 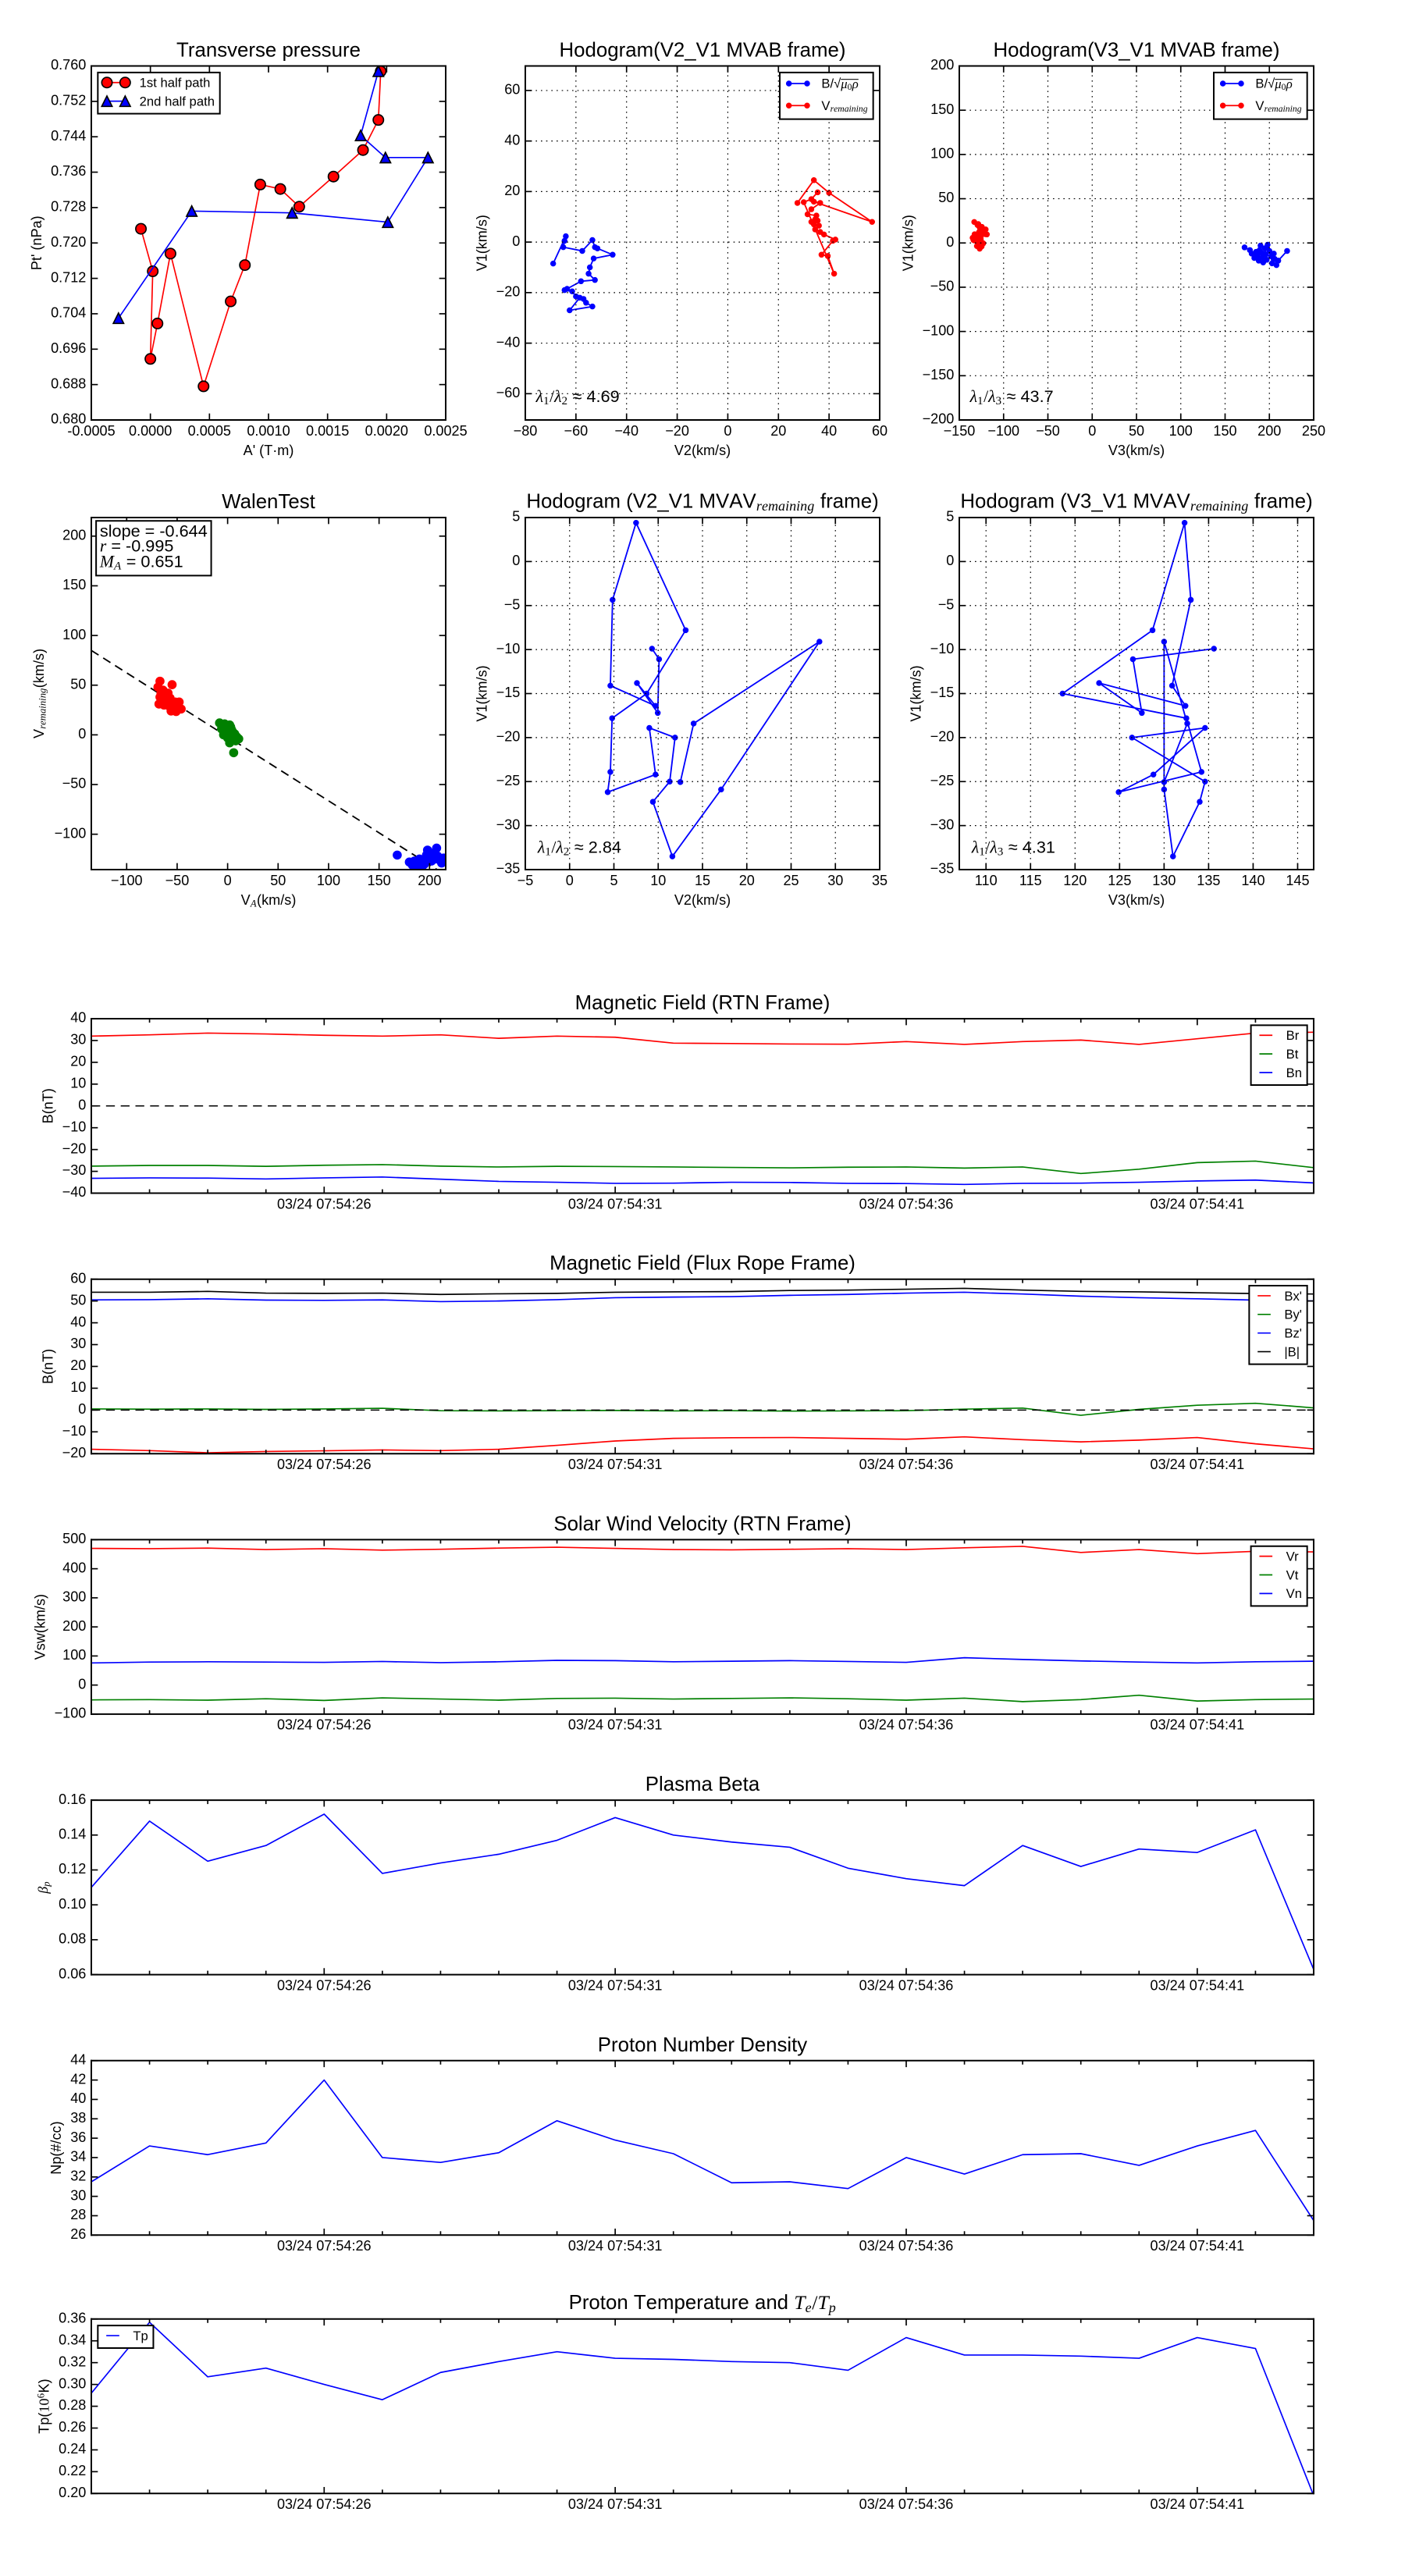 What do you see at coordinates (78, 2214) in the screenshot?
I see `svg-text: 28` at bounding box center [78, 2214].